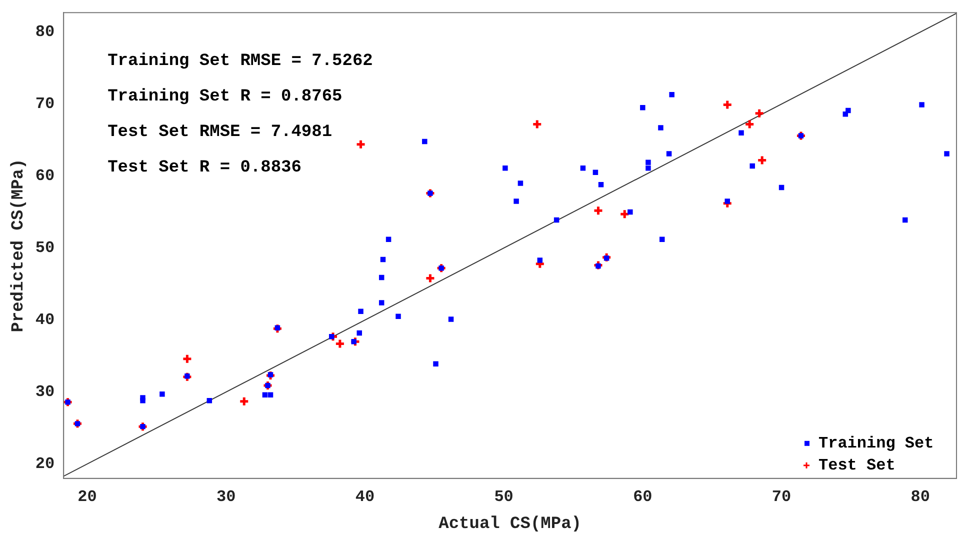  Describe the element at coordinates (782, 497) in the screenshot. I see `x-tick-label: 70` at that location.